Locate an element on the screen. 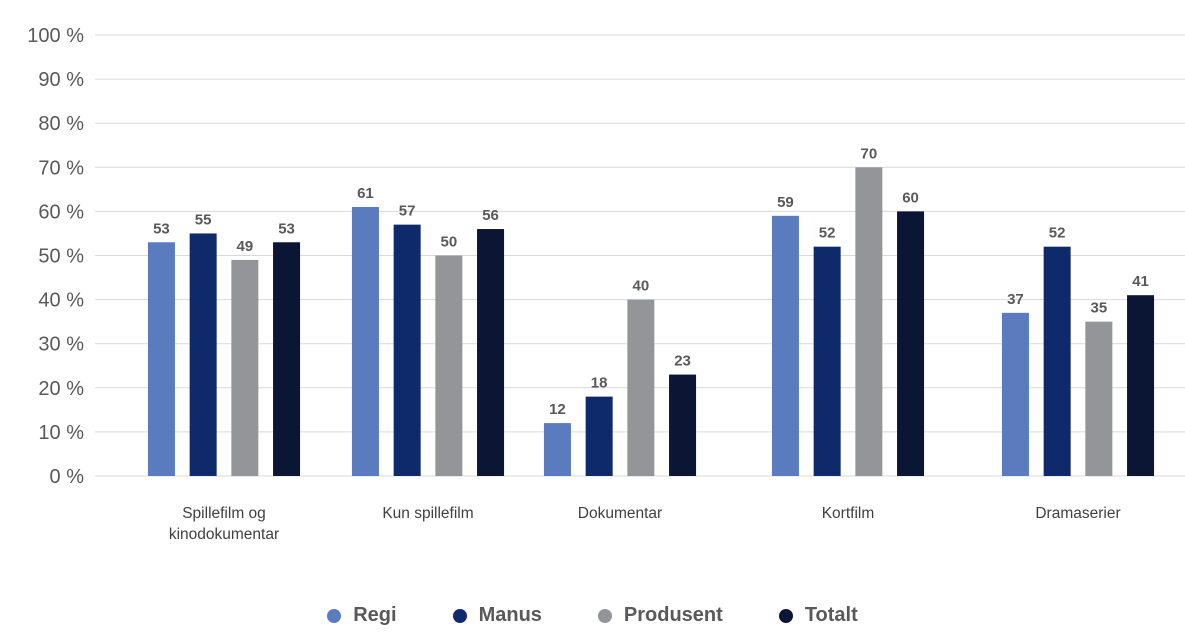  data-label: 35 is located at coordinates (1099, 308).